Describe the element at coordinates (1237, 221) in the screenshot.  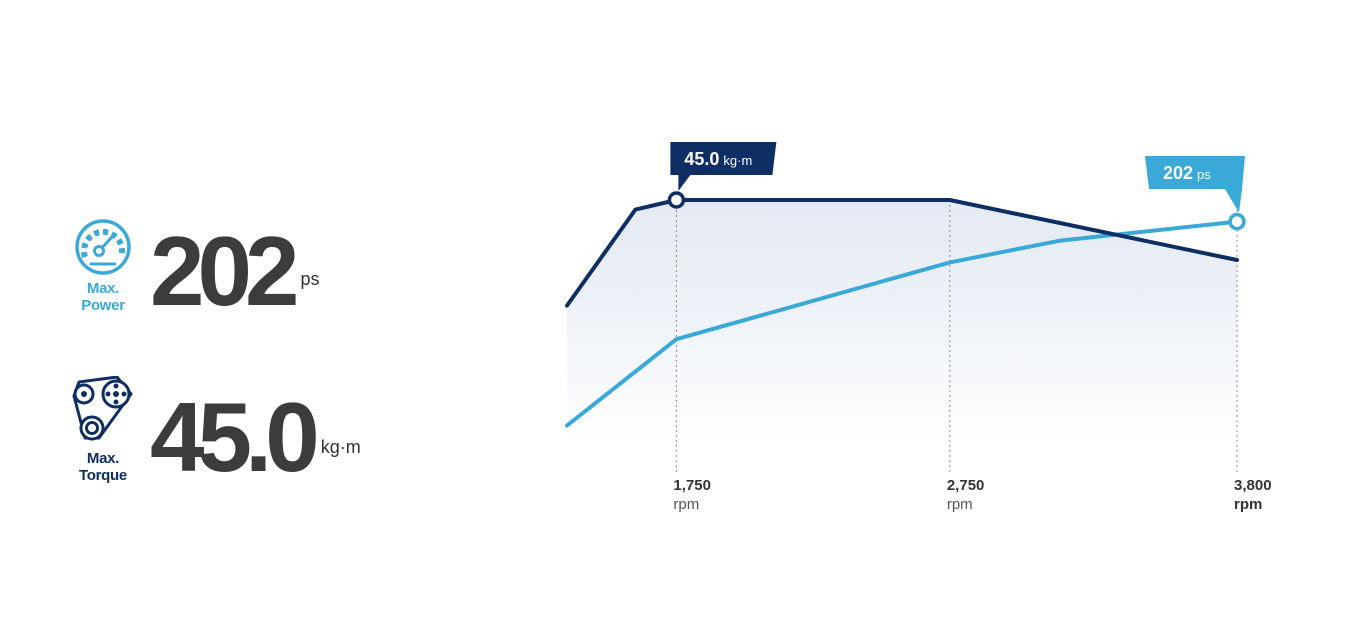
I see `power-peak-marker` at that location.